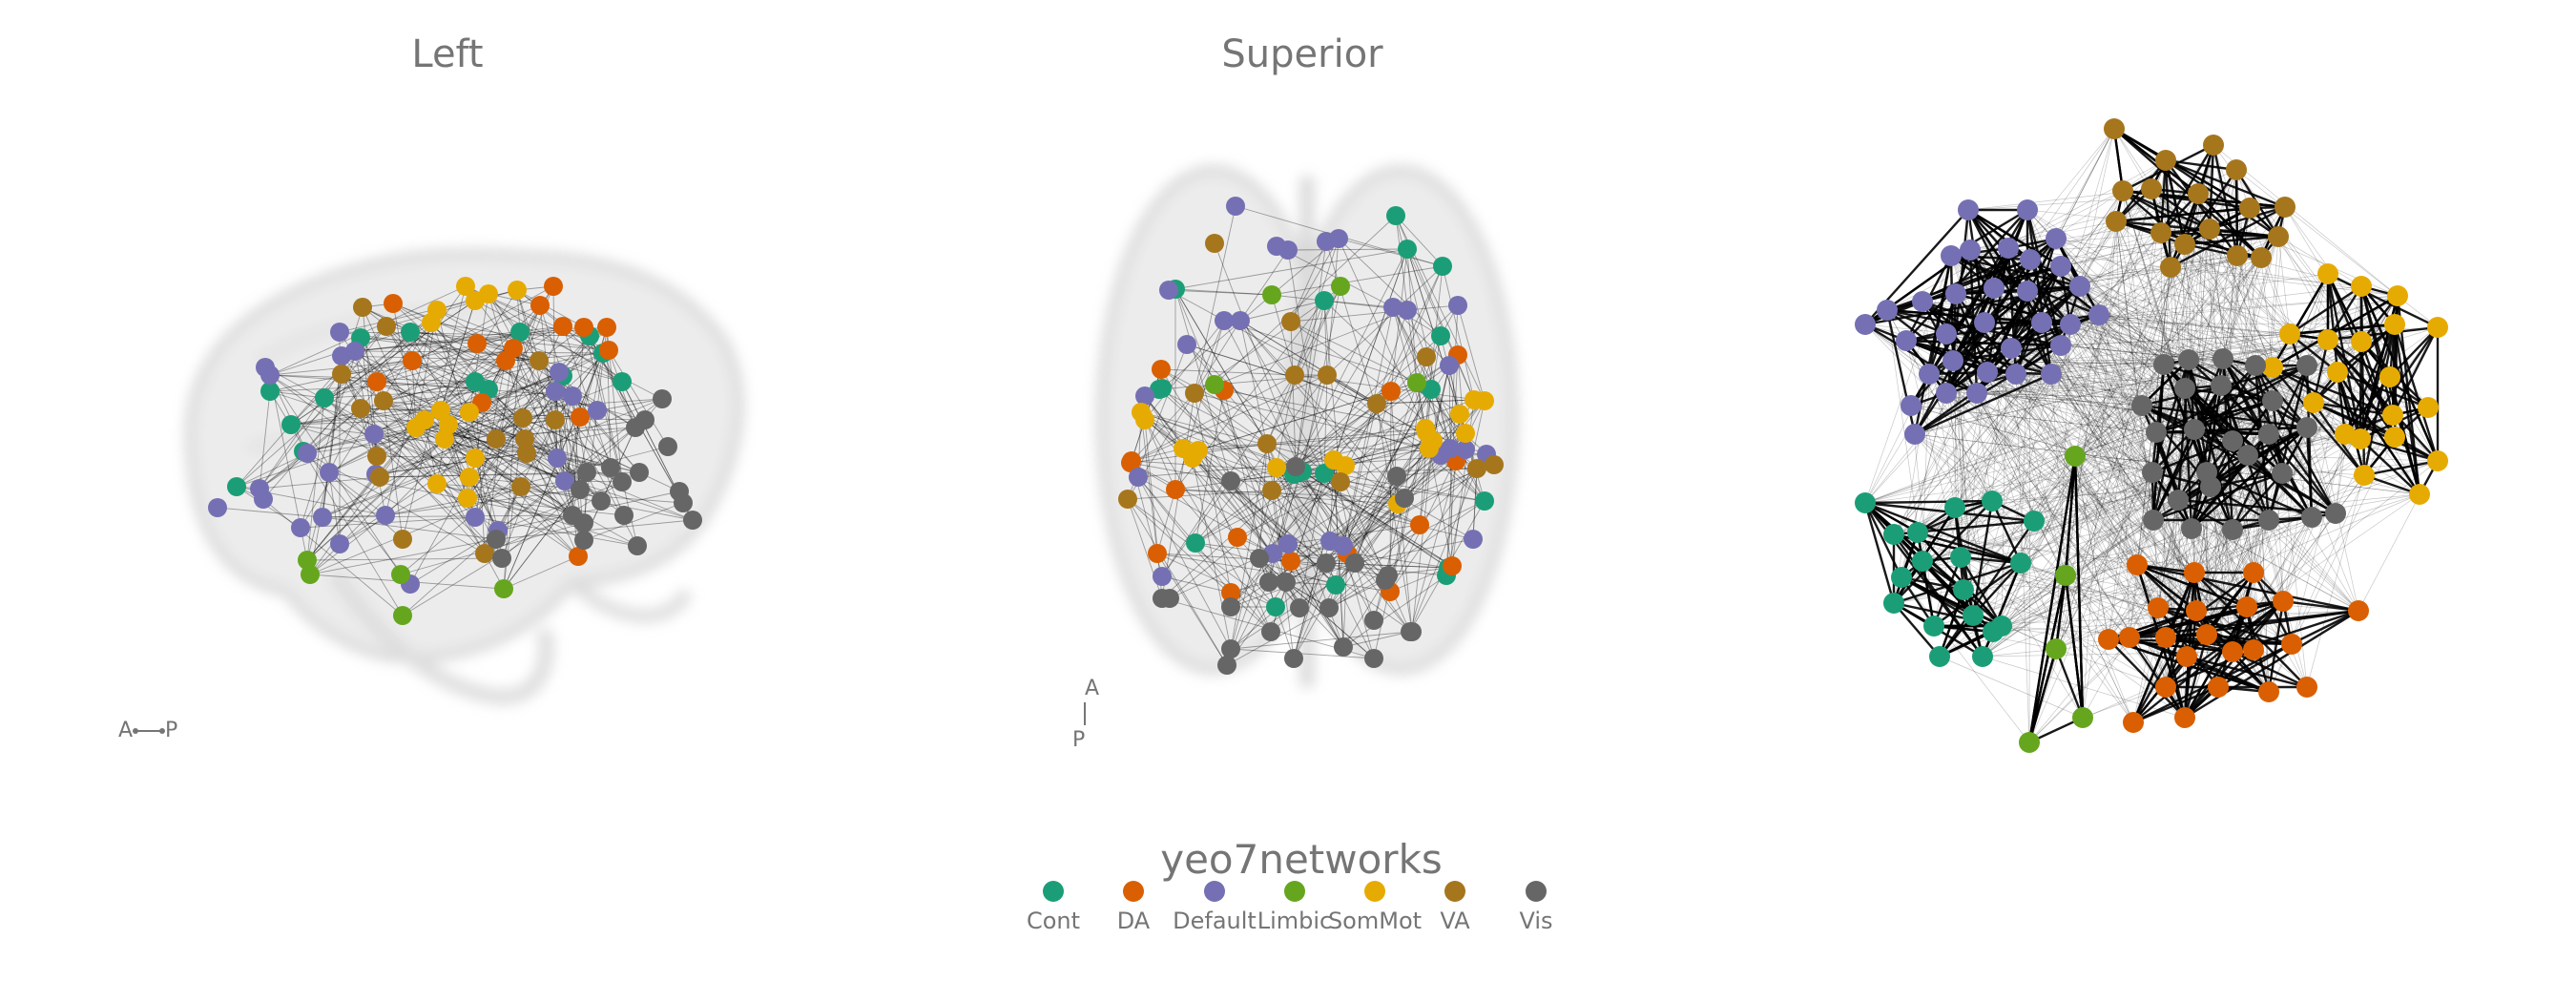 Image resolution: width=2576 pixels, height=1002 pixels. Describe the element at coordinates (147, 730) in the screenshot. I see `left-orientation-marker: A P` at that location.